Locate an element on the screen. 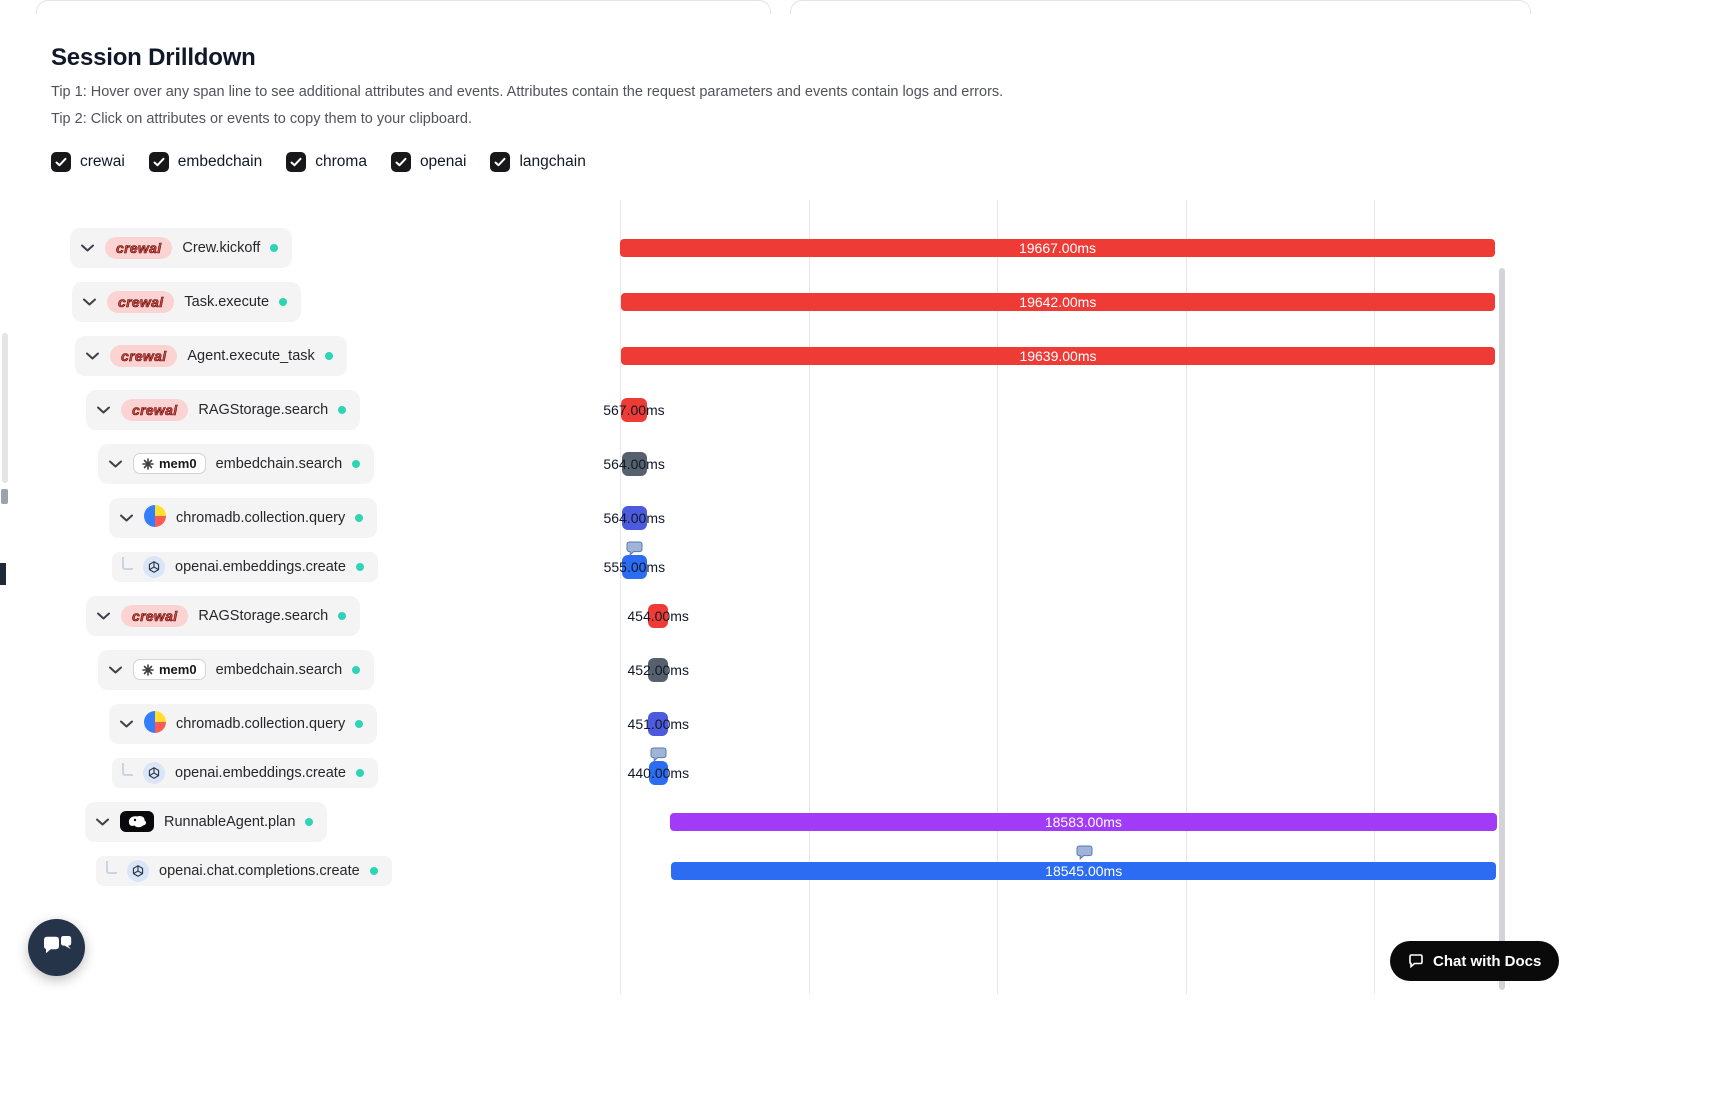 The image size is (1725, 1094). trace-span-row: crewai RAGStorage.search 567.00ms is located at coordinates (770, 410).